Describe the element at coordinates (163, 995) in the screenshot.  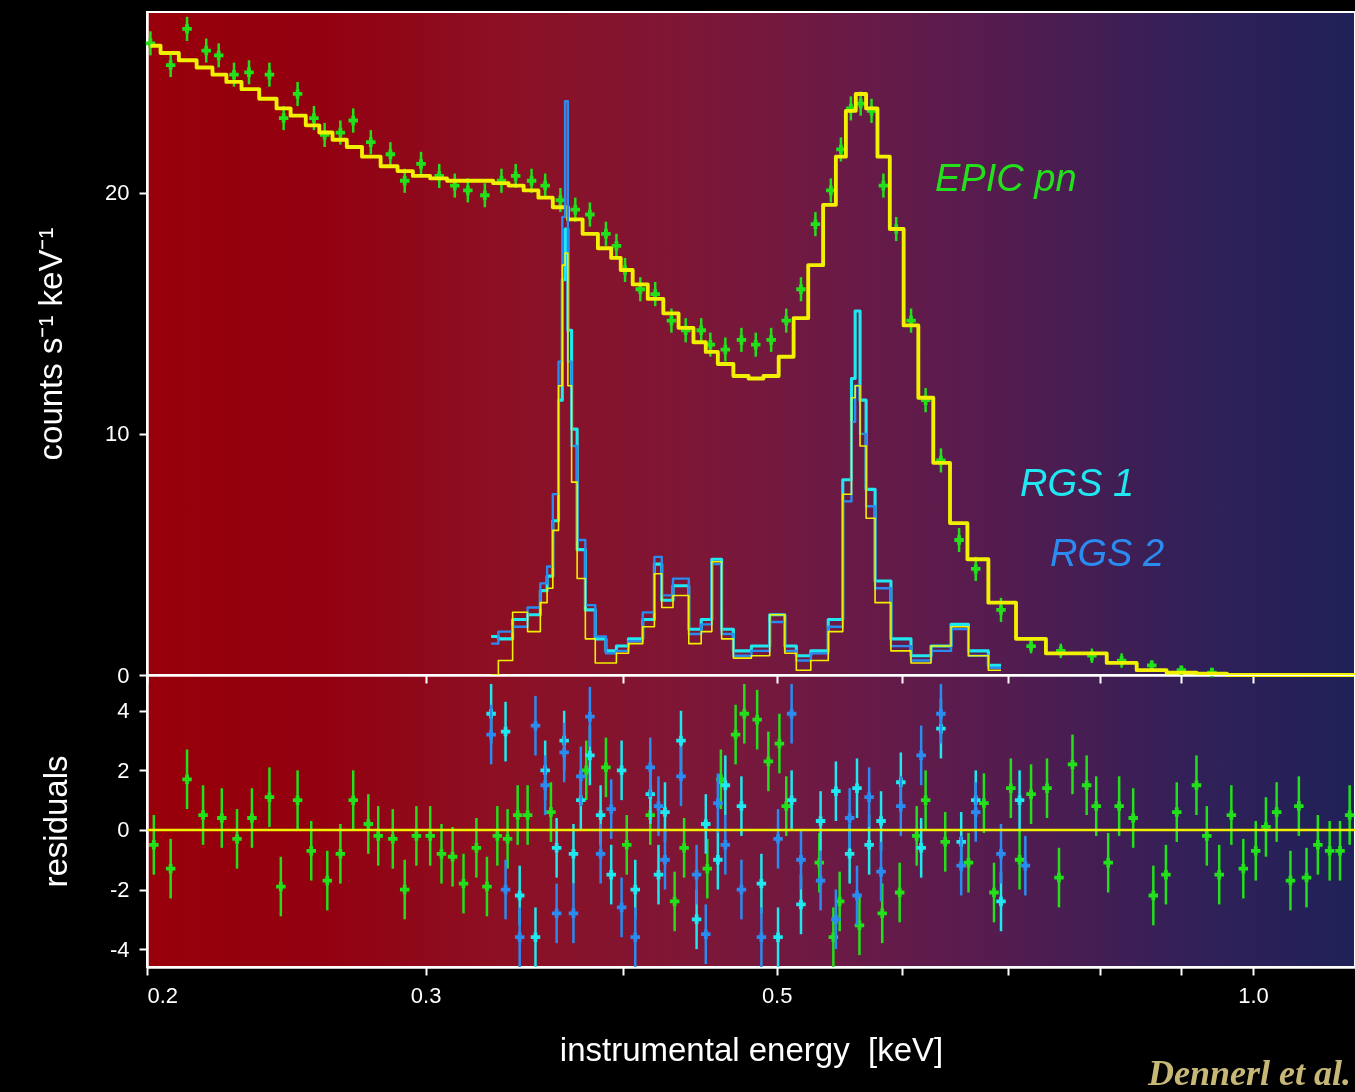
I see `x-tick-label: 0.2` at that location.